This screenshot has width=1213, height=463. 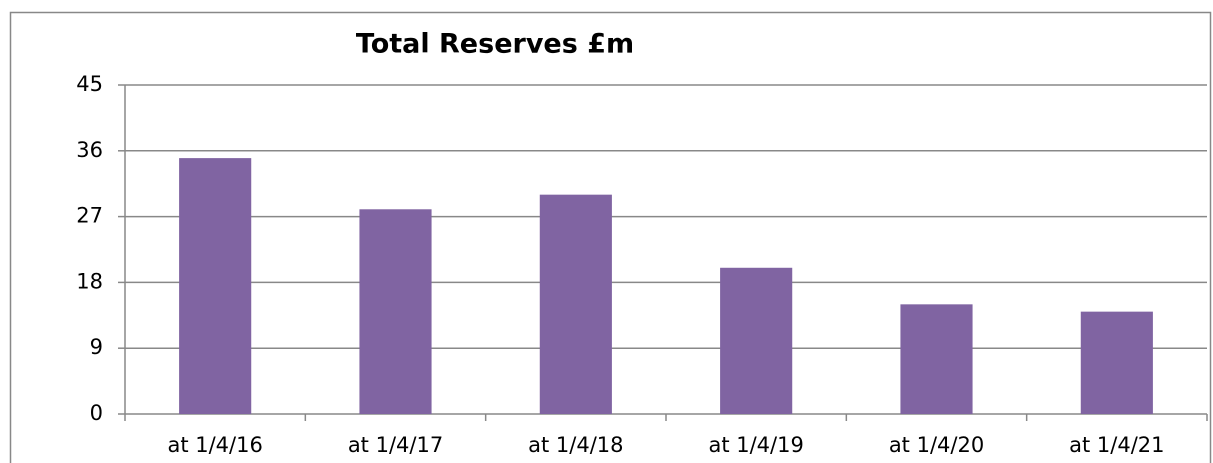 I want to click on x-tick-label: at 1/4/17, so click(x=395, y=445).